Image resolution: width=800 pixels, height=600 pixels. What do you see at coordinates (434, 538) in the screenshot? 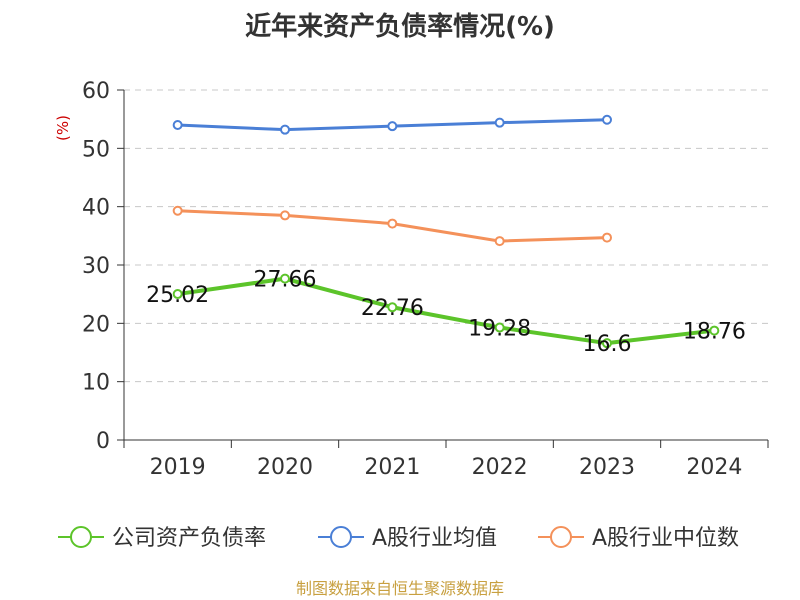
I see `legend-label: A股行业均值` at bounding box center [434, 538].